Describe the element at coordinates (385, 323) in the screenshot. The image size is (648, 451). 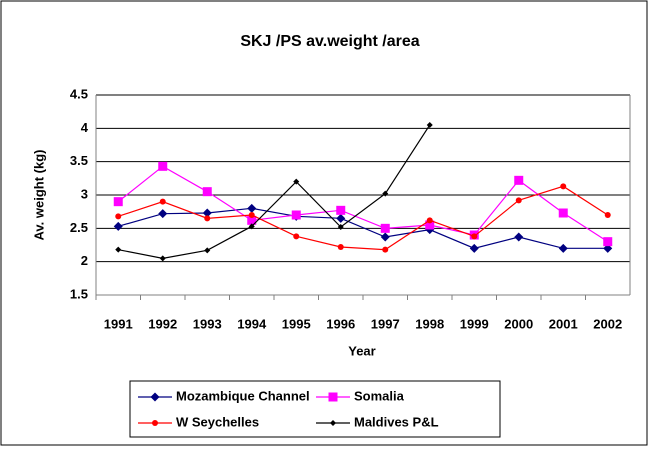
I see `x-tick-label: 1997` at that location.